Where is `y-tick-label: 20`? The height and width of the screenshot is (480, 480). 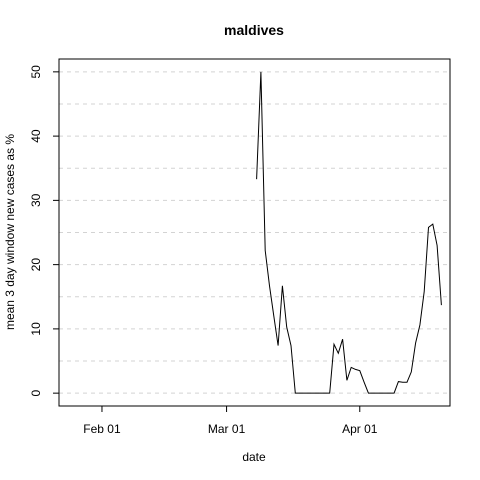
y-tick-label: 20 is located at coordinates (36, 265).